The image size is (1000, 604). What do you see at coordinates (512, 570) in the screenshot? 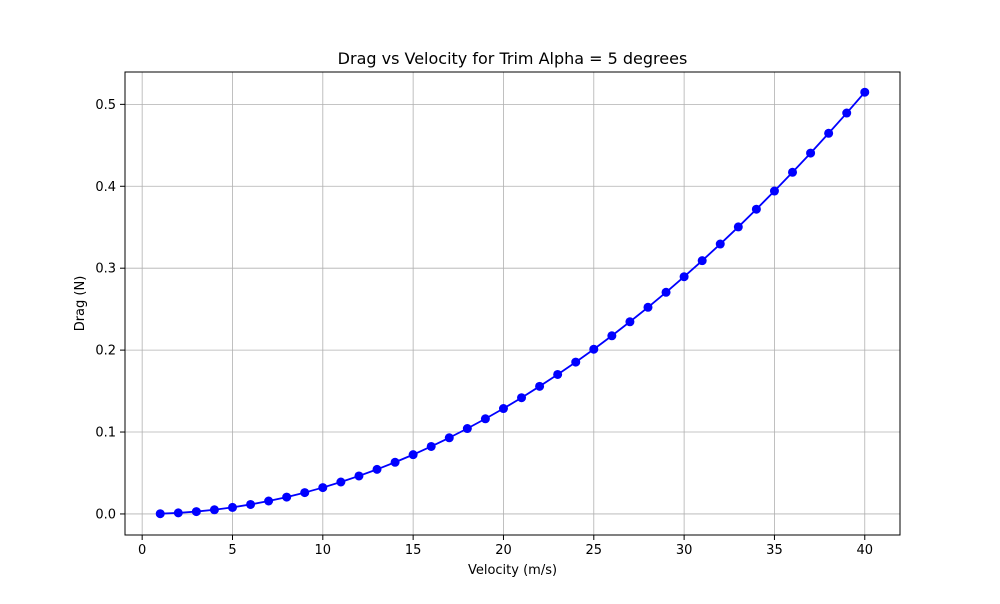
I see `x-axis-label: Velocity (m/s)` at bounding box center [512, 570].